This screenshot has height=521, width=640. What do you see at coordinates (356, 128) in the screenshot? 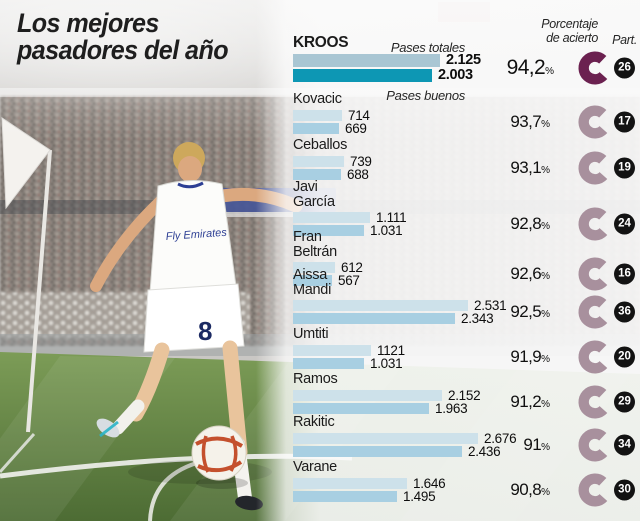
I see `good-passes-value: 669` at bounding box center [356, 128].